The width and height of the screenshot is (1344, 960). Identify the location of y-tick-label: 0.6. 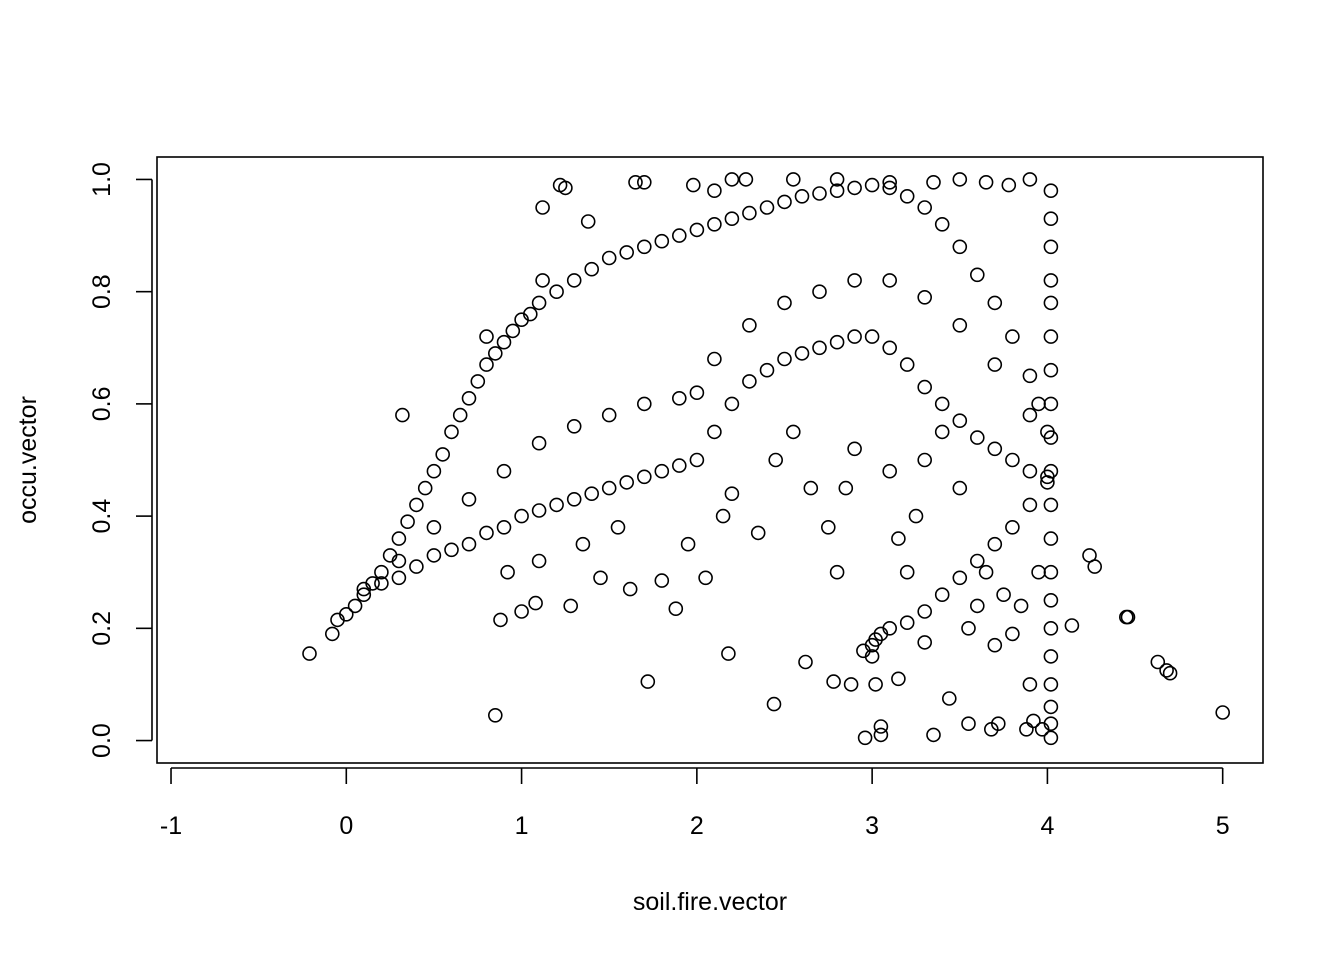
(102, 404).